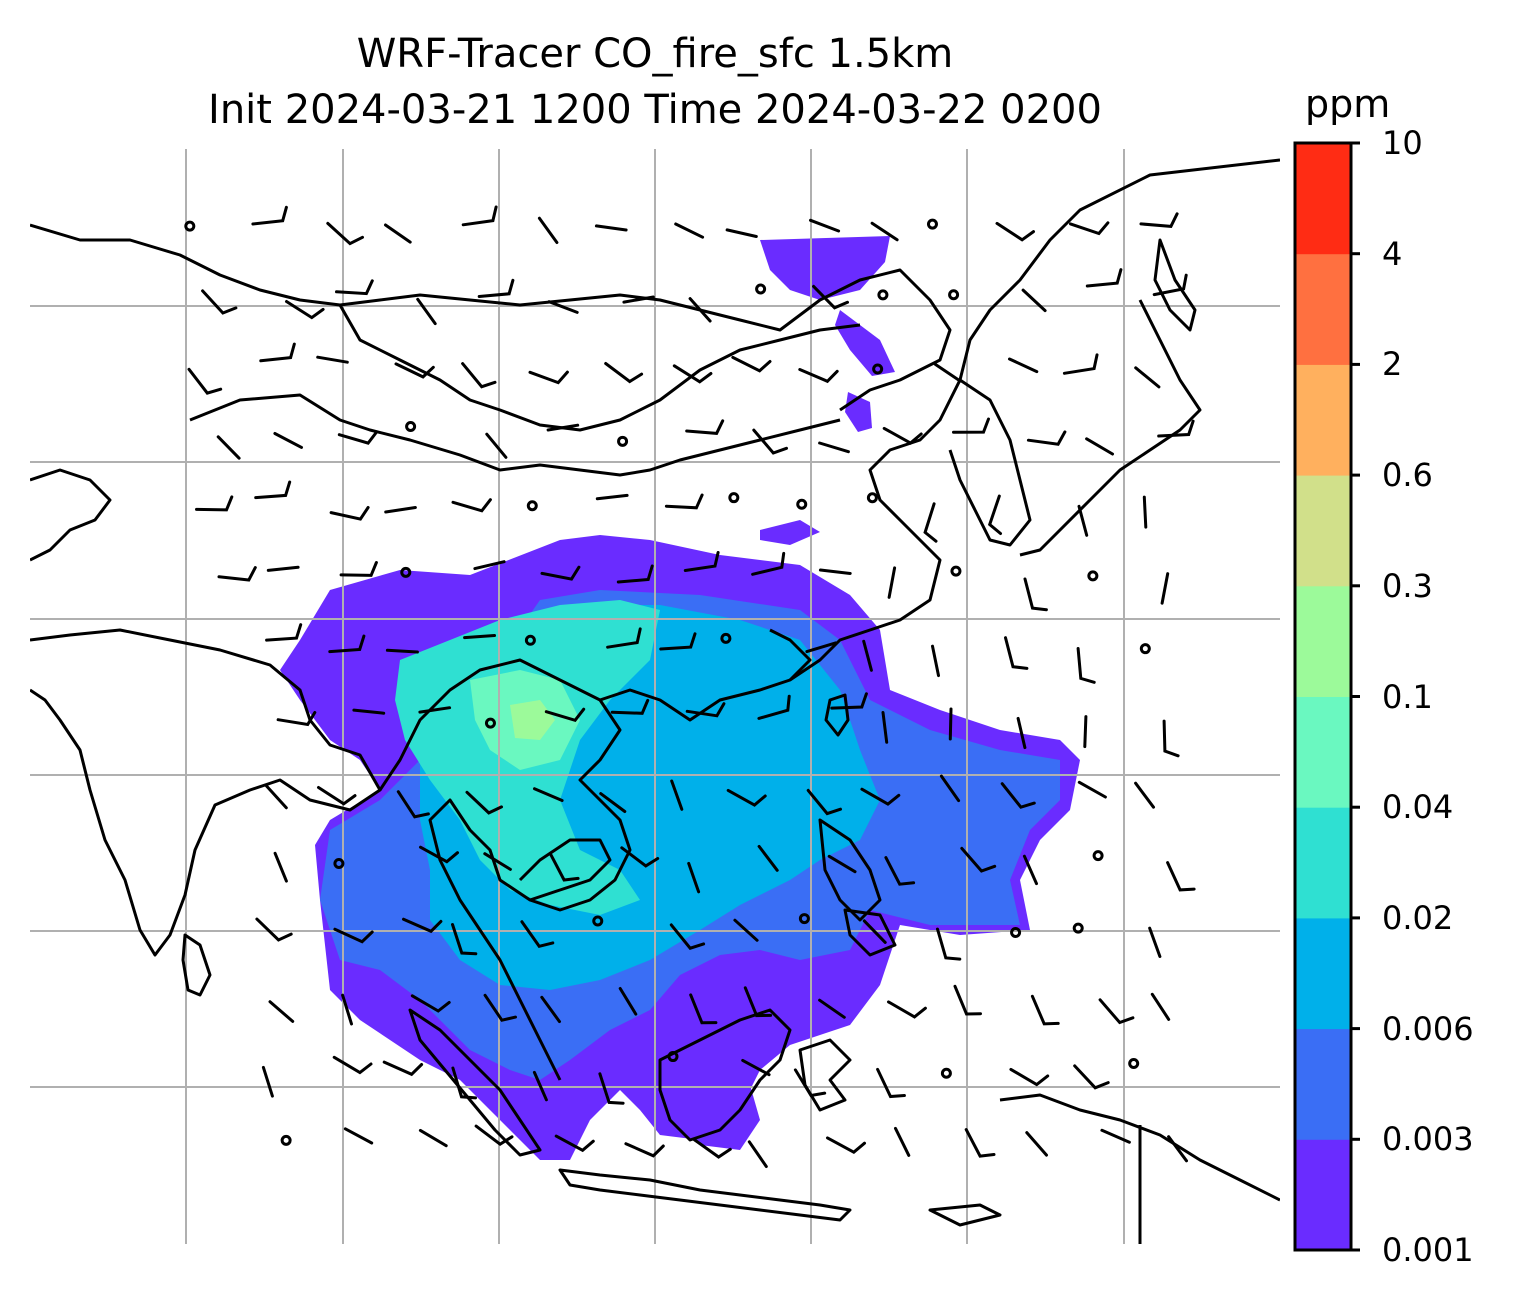  What do you see at coordinates (1428, 1028) in the screenshot?
I see `colorbar-tick-label: 0.006` at bounding box center [1428, 1028].